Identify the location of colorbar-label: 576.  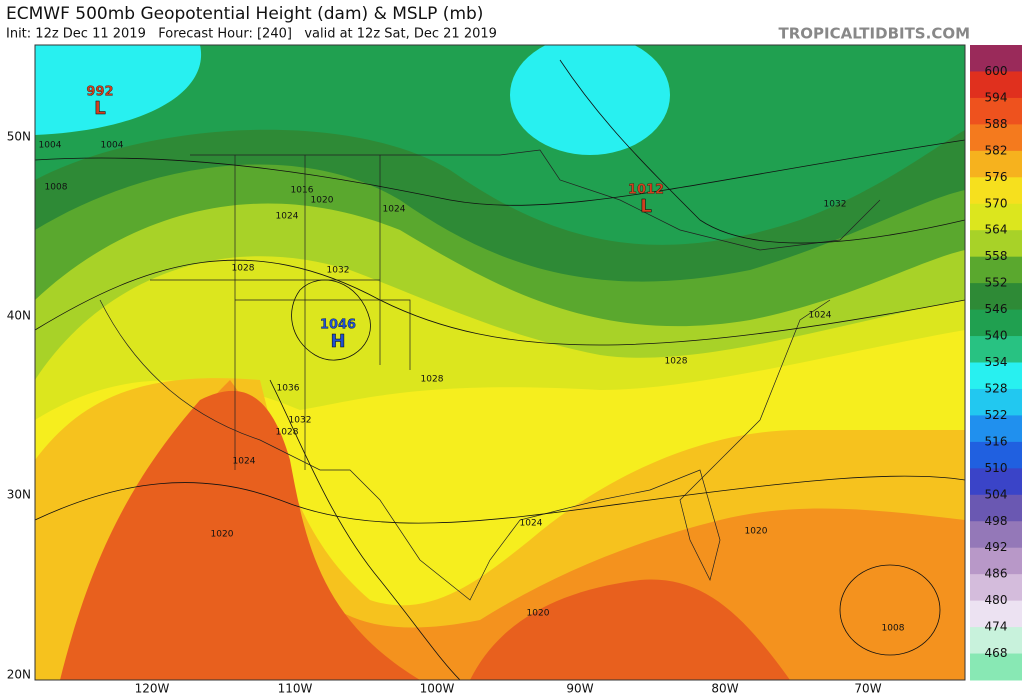
(996, 177).